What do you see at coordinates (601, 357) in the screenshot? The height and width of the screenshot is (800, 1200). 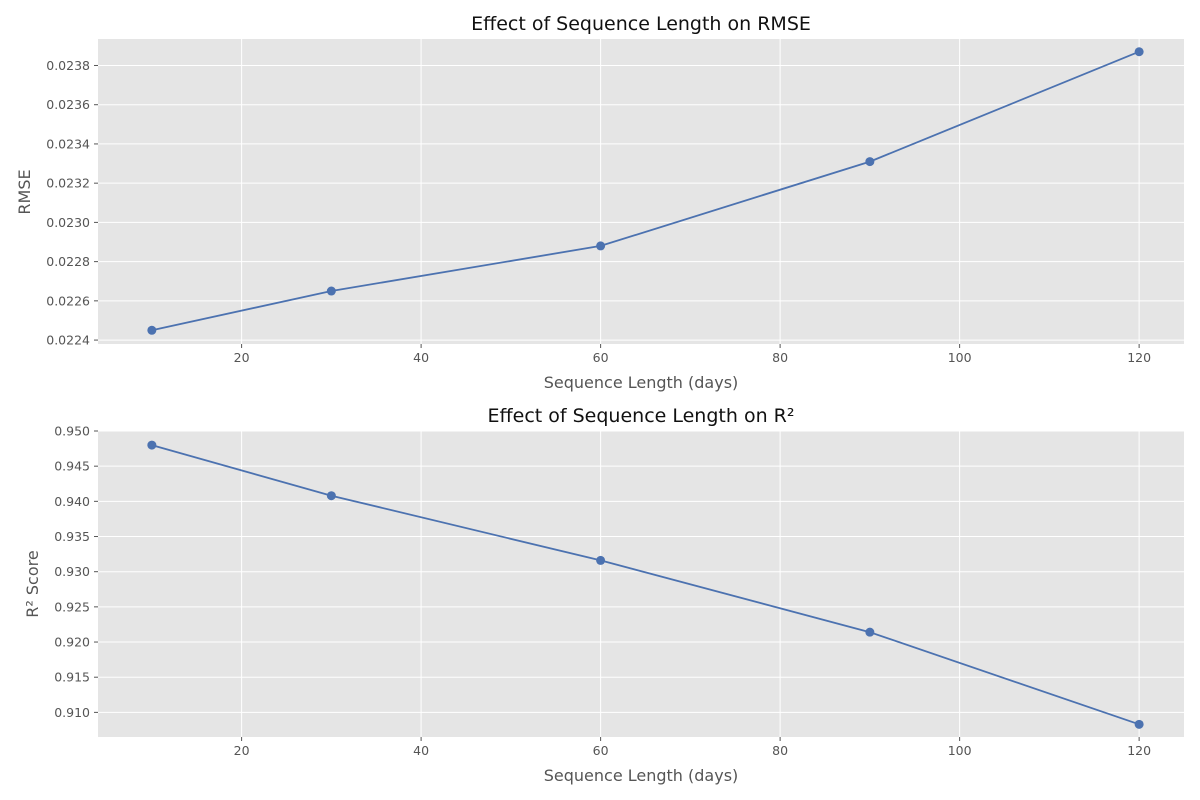 I see `rmse-x-tick-label: 60` at bounding box center [601, 357].